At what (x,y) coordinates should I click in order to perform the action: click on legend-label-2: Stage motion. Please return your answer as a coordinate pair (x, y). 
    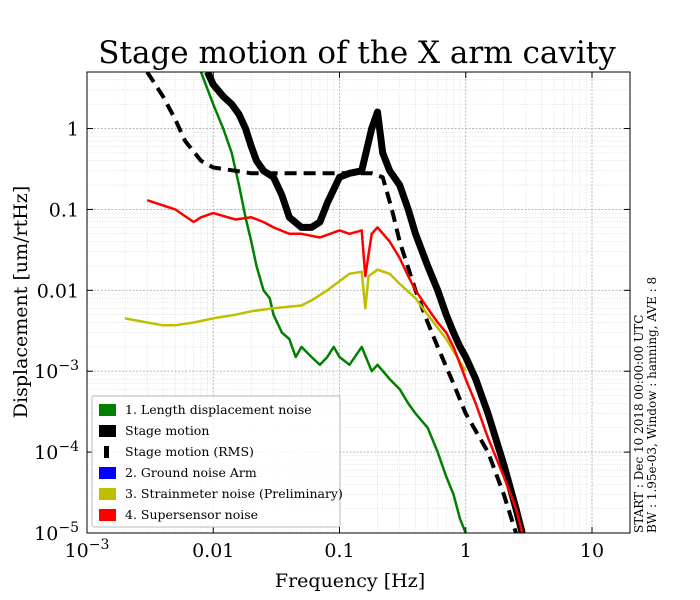
    Looking at the image, I should click on (167, 430).